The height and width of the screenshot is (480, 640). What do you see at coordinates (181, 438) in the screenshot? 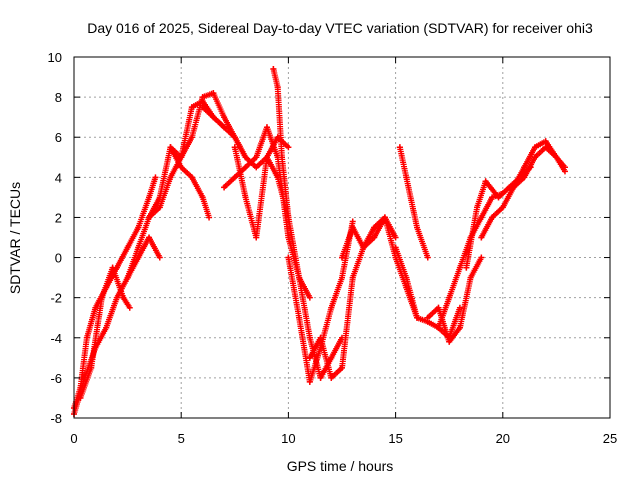
I see `x-tick-label: 5` at bounding box center [181, 438].